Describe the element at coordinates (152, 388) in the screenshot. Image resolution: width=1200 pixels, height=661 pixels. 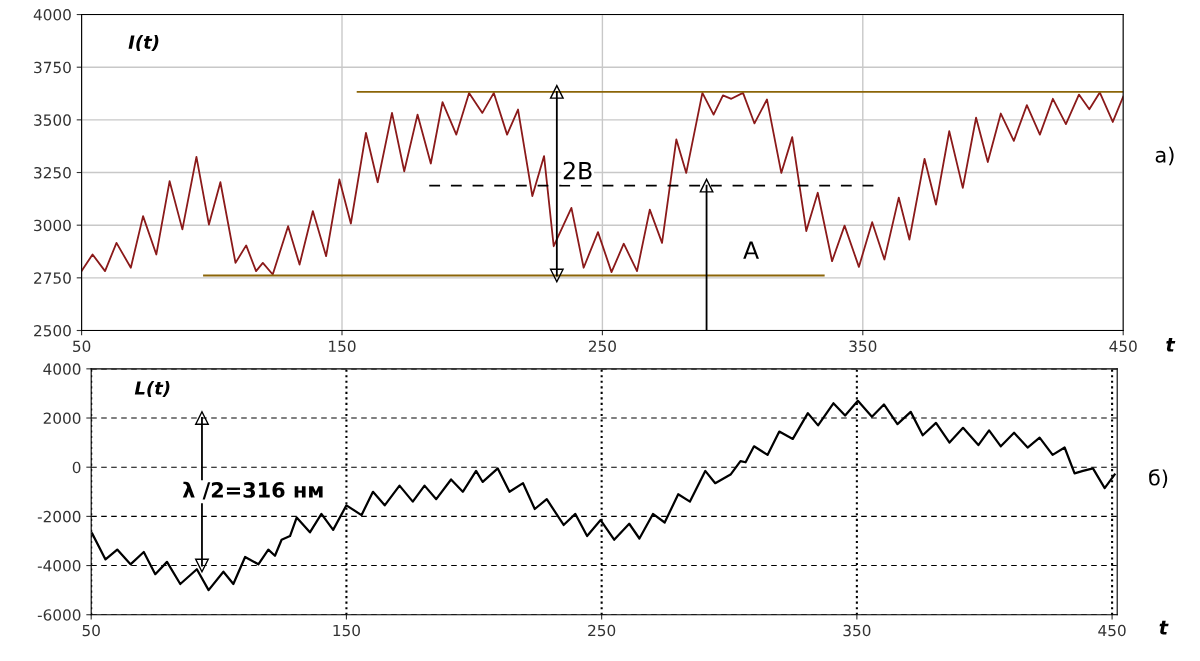
I see `y-axis-title: L(t)` at that location.